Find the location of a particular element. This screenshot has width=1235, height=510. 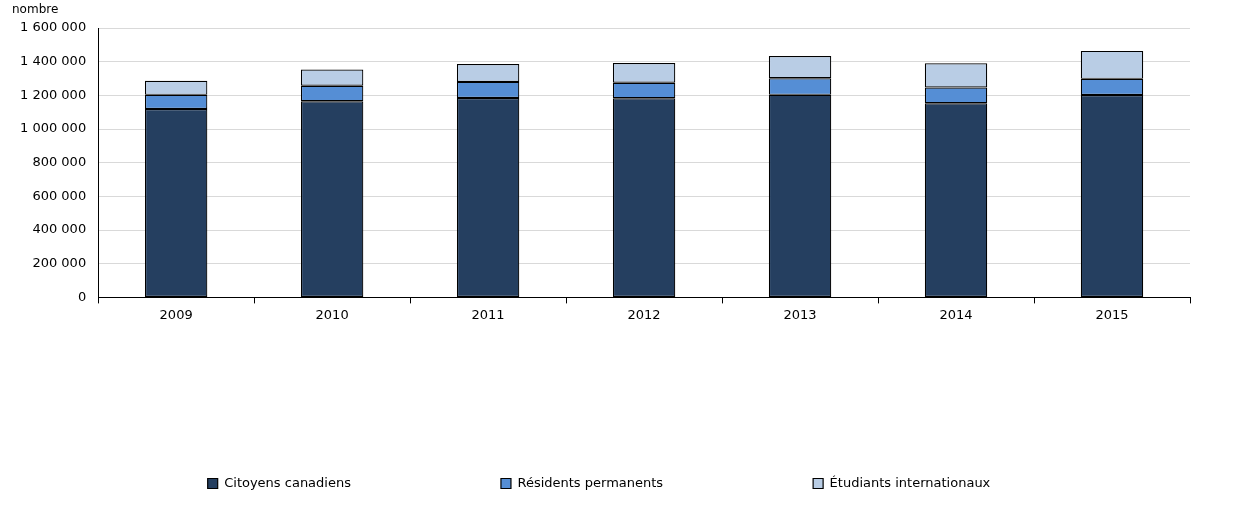

x-tick-label: 2011 is located at coordinates (488, 314).